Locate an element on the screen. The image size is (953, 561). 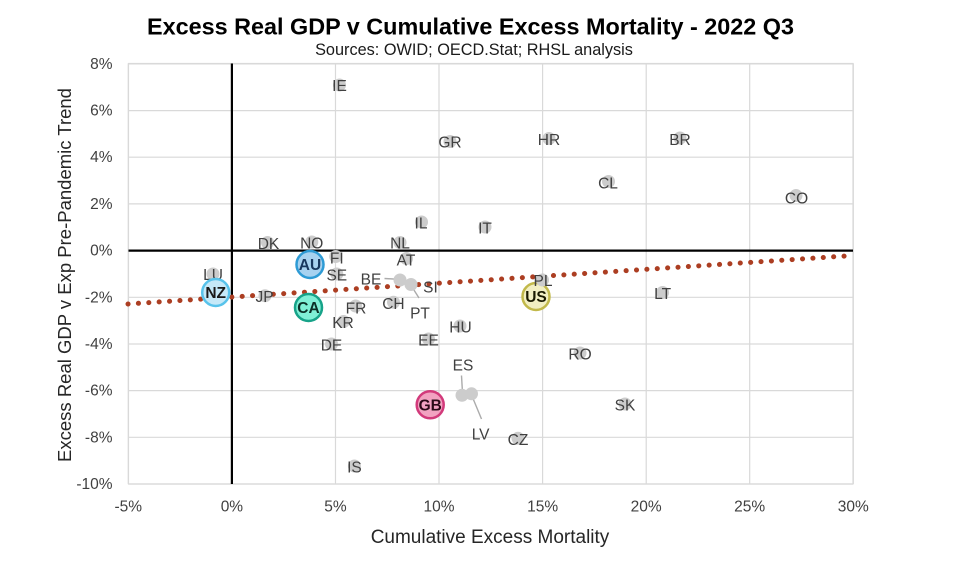
svg-text: PT is located at coordinates (420, 313).